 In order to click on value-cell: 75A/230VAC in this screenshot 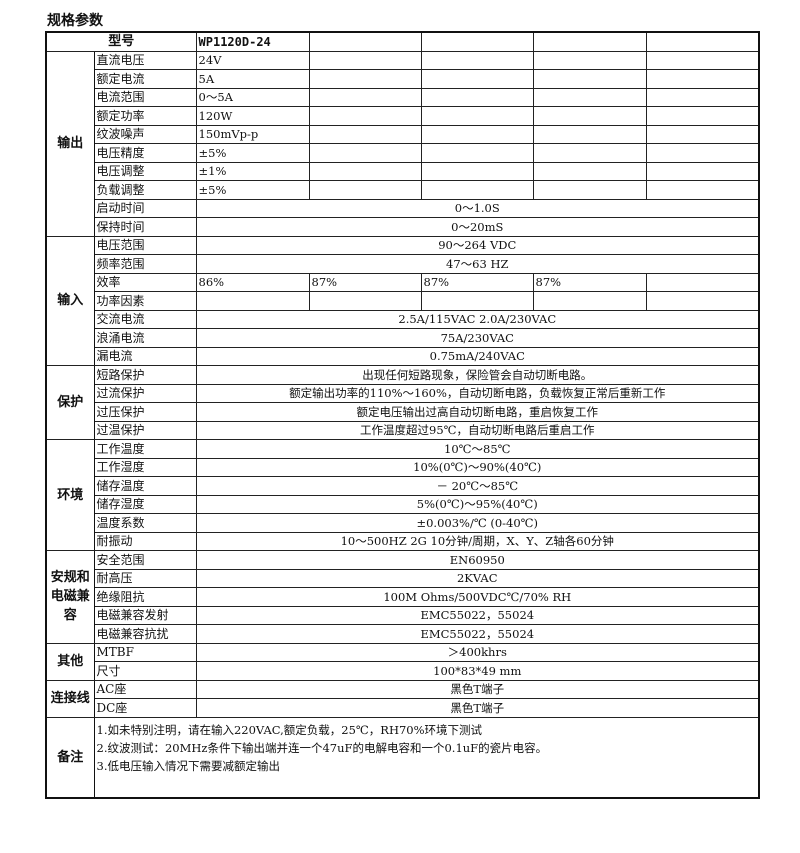, I will do `click(477, 338)`.